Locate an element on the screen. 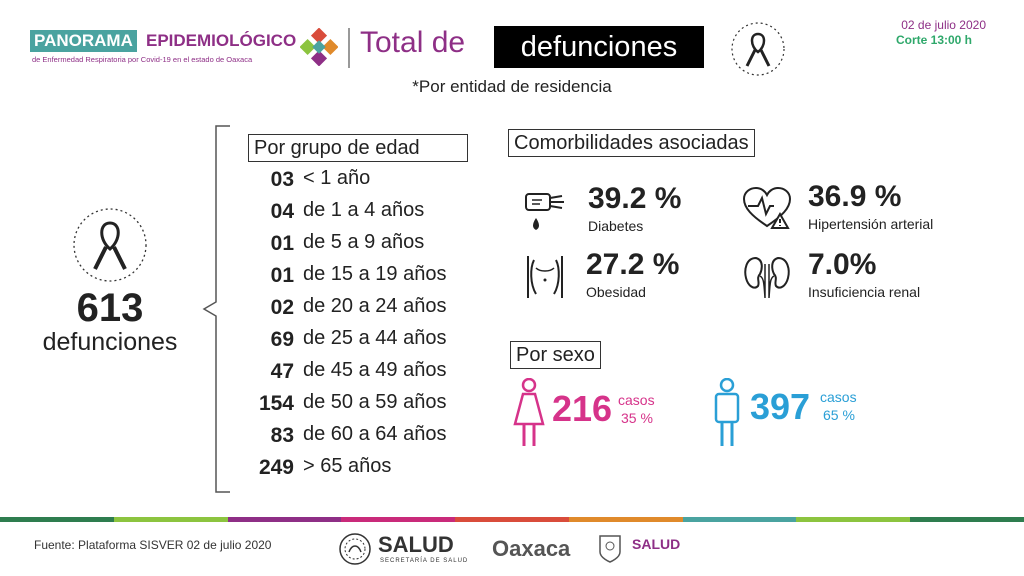  salud-logo-text: SALUD is located at coordinates (416, 544).